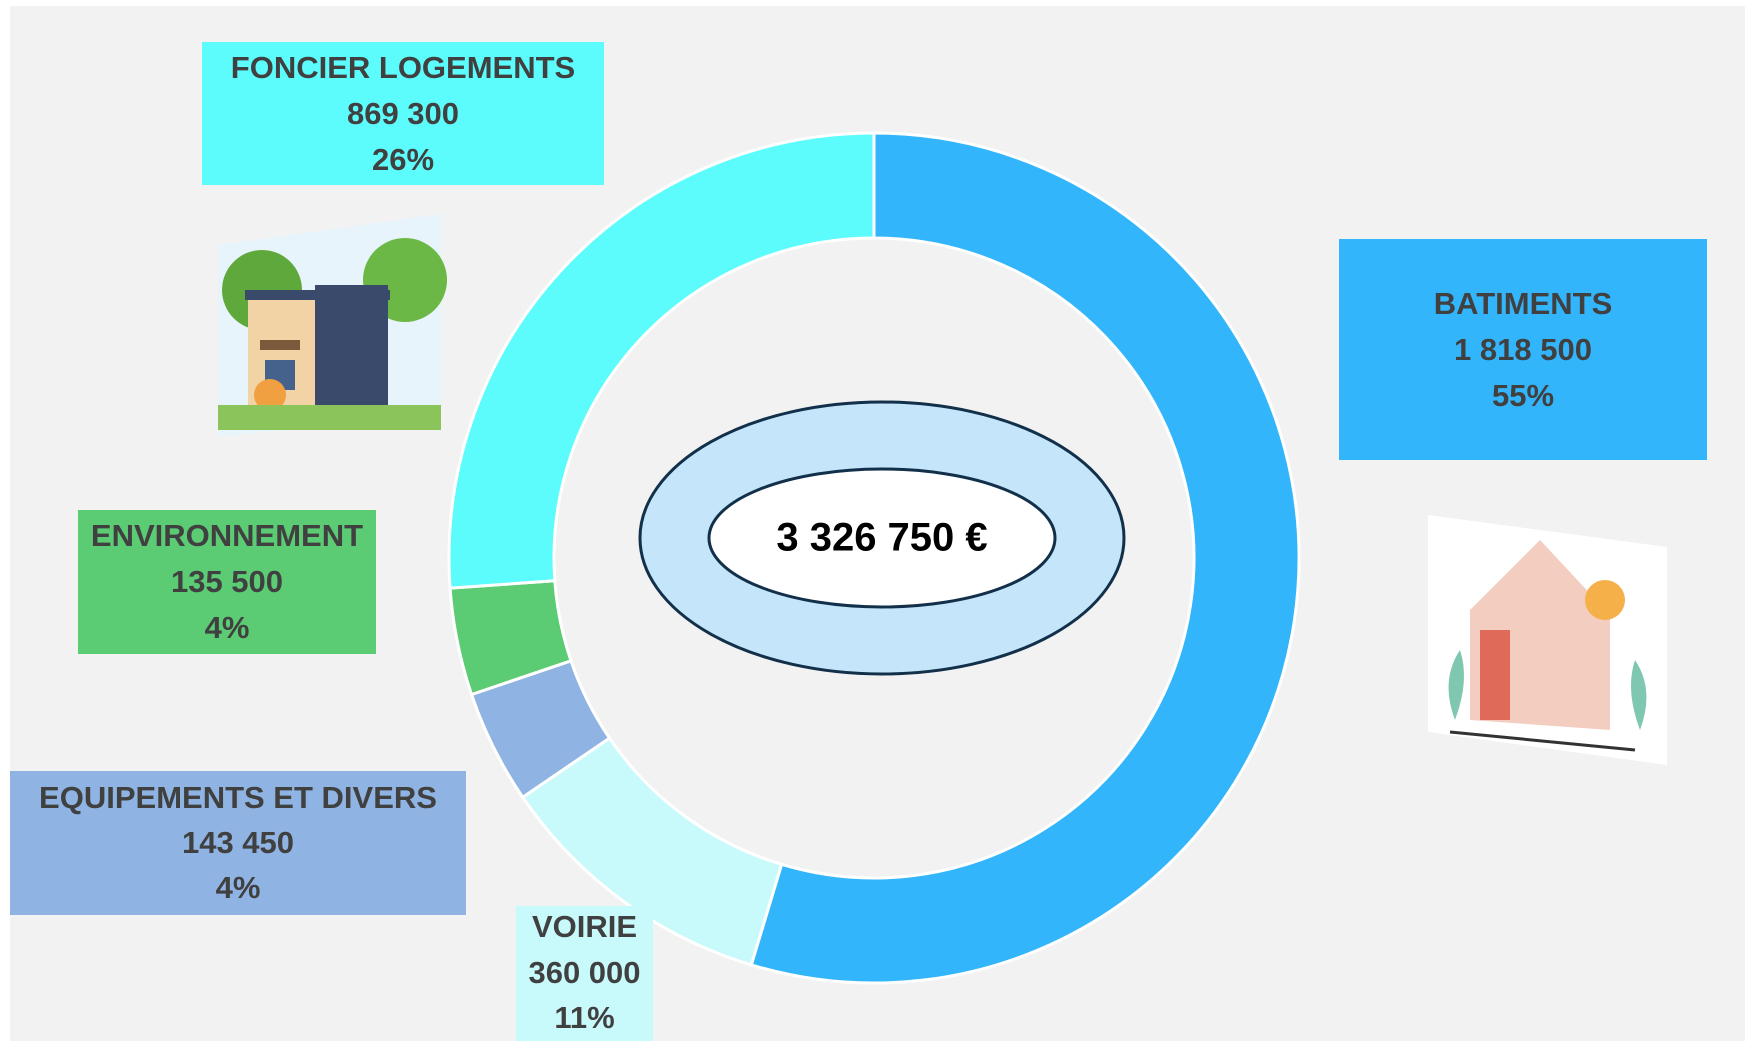 This screenshot has height=1041, width=1750. What do you see at coordinates (238, 797) in the screenshot?
I see `category-label: EQUIPEMENTS ET DIVERS` at bounding box center [238, 797].